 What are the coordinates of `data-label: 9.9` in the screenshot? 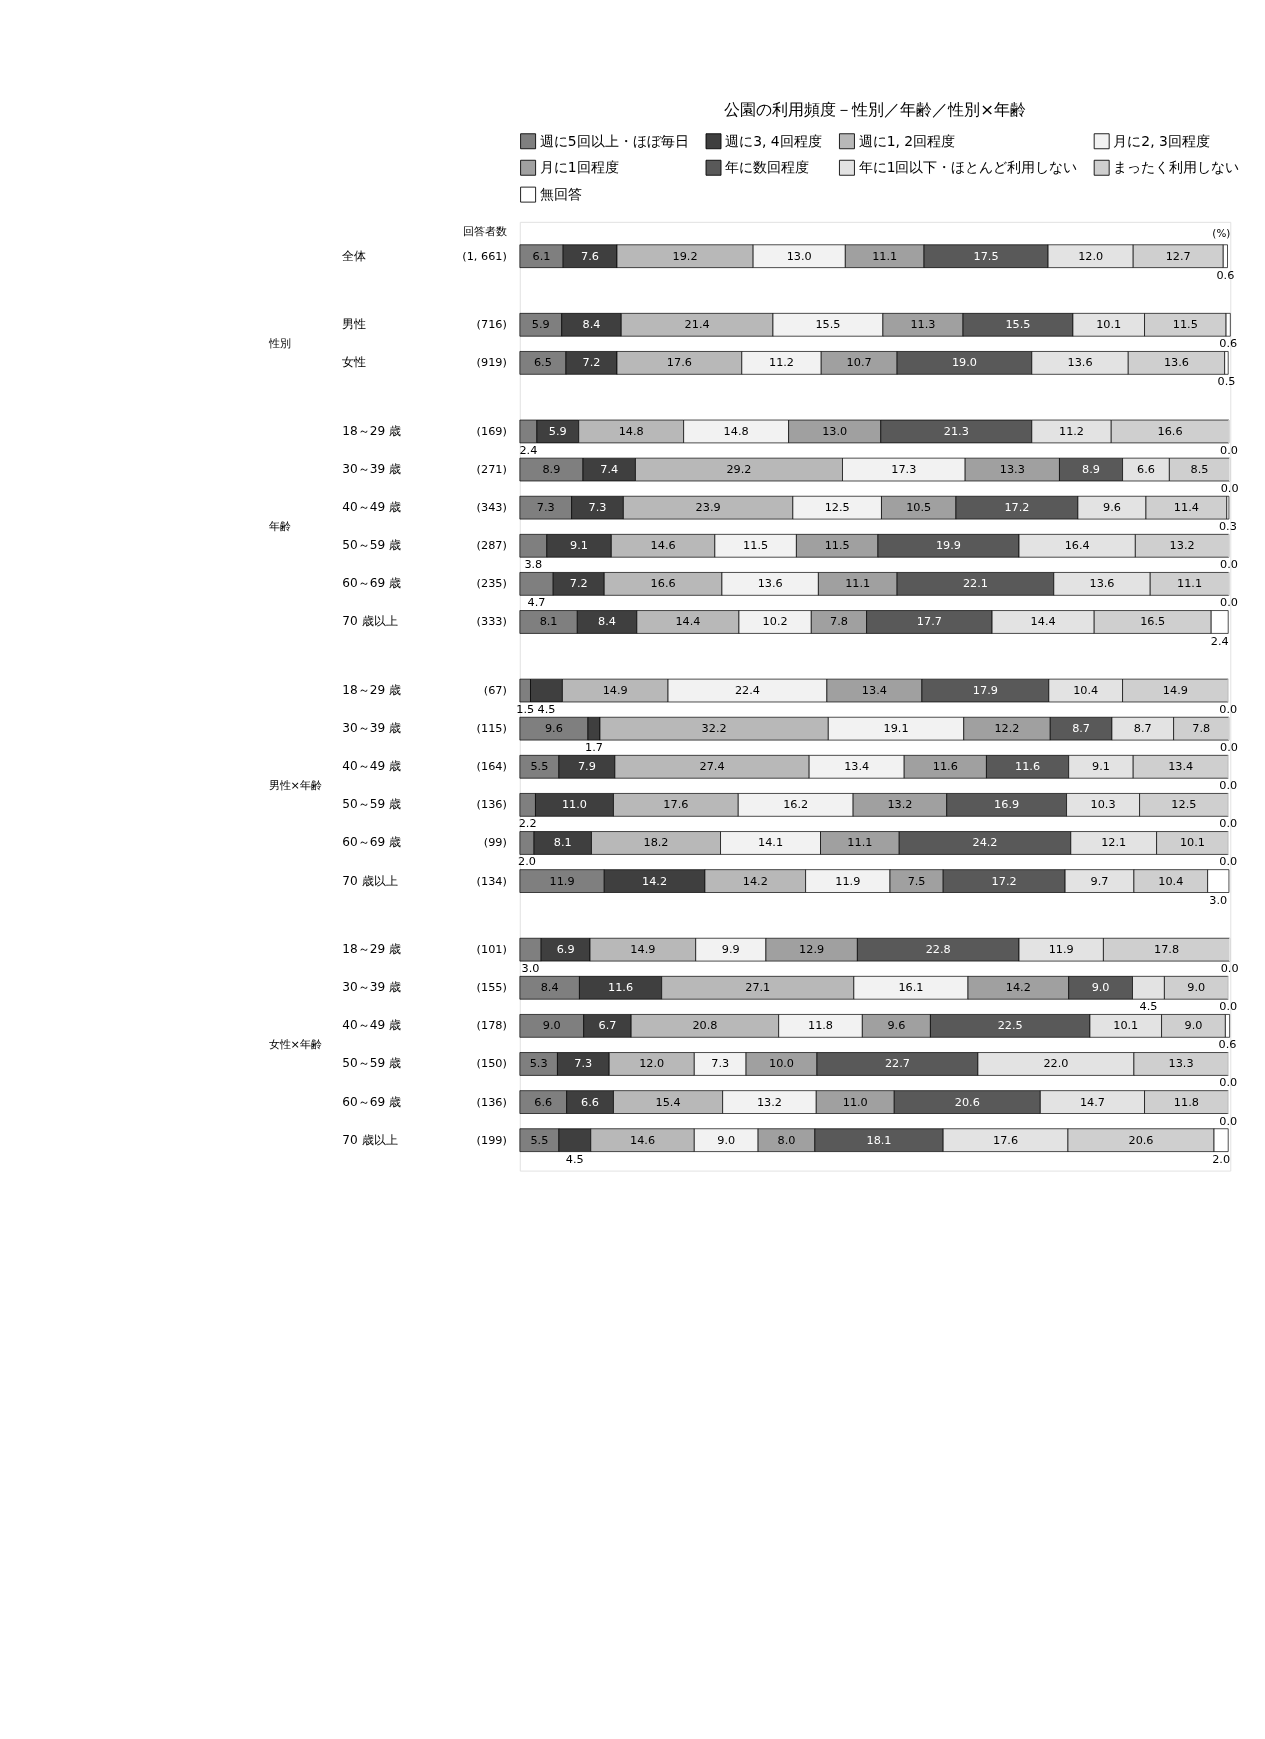 It's located at (730, 950).